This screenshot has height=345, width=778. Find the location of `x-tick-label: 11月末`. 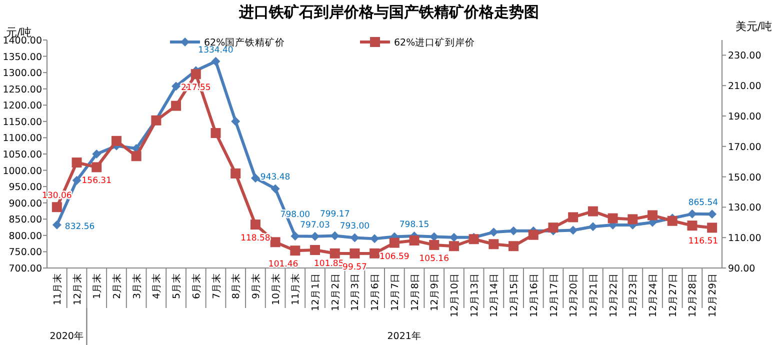

x-tick-label: 11月末 is located at coordinates (296, 289).